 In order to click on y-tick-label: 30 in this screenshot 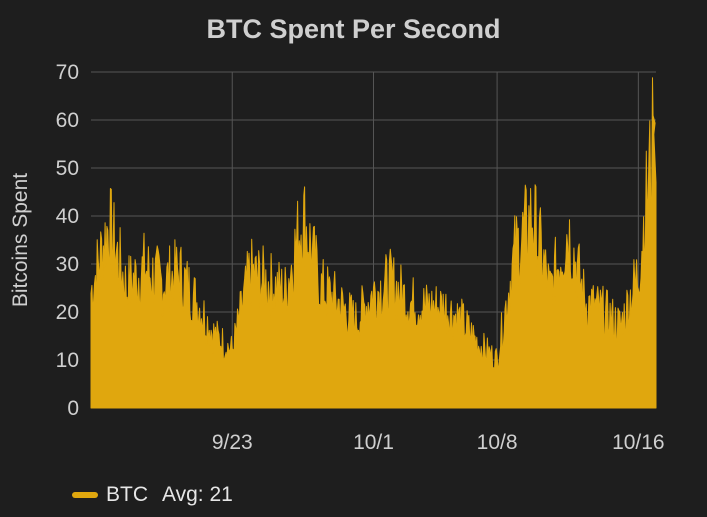, I will do `click(67, 264)`.